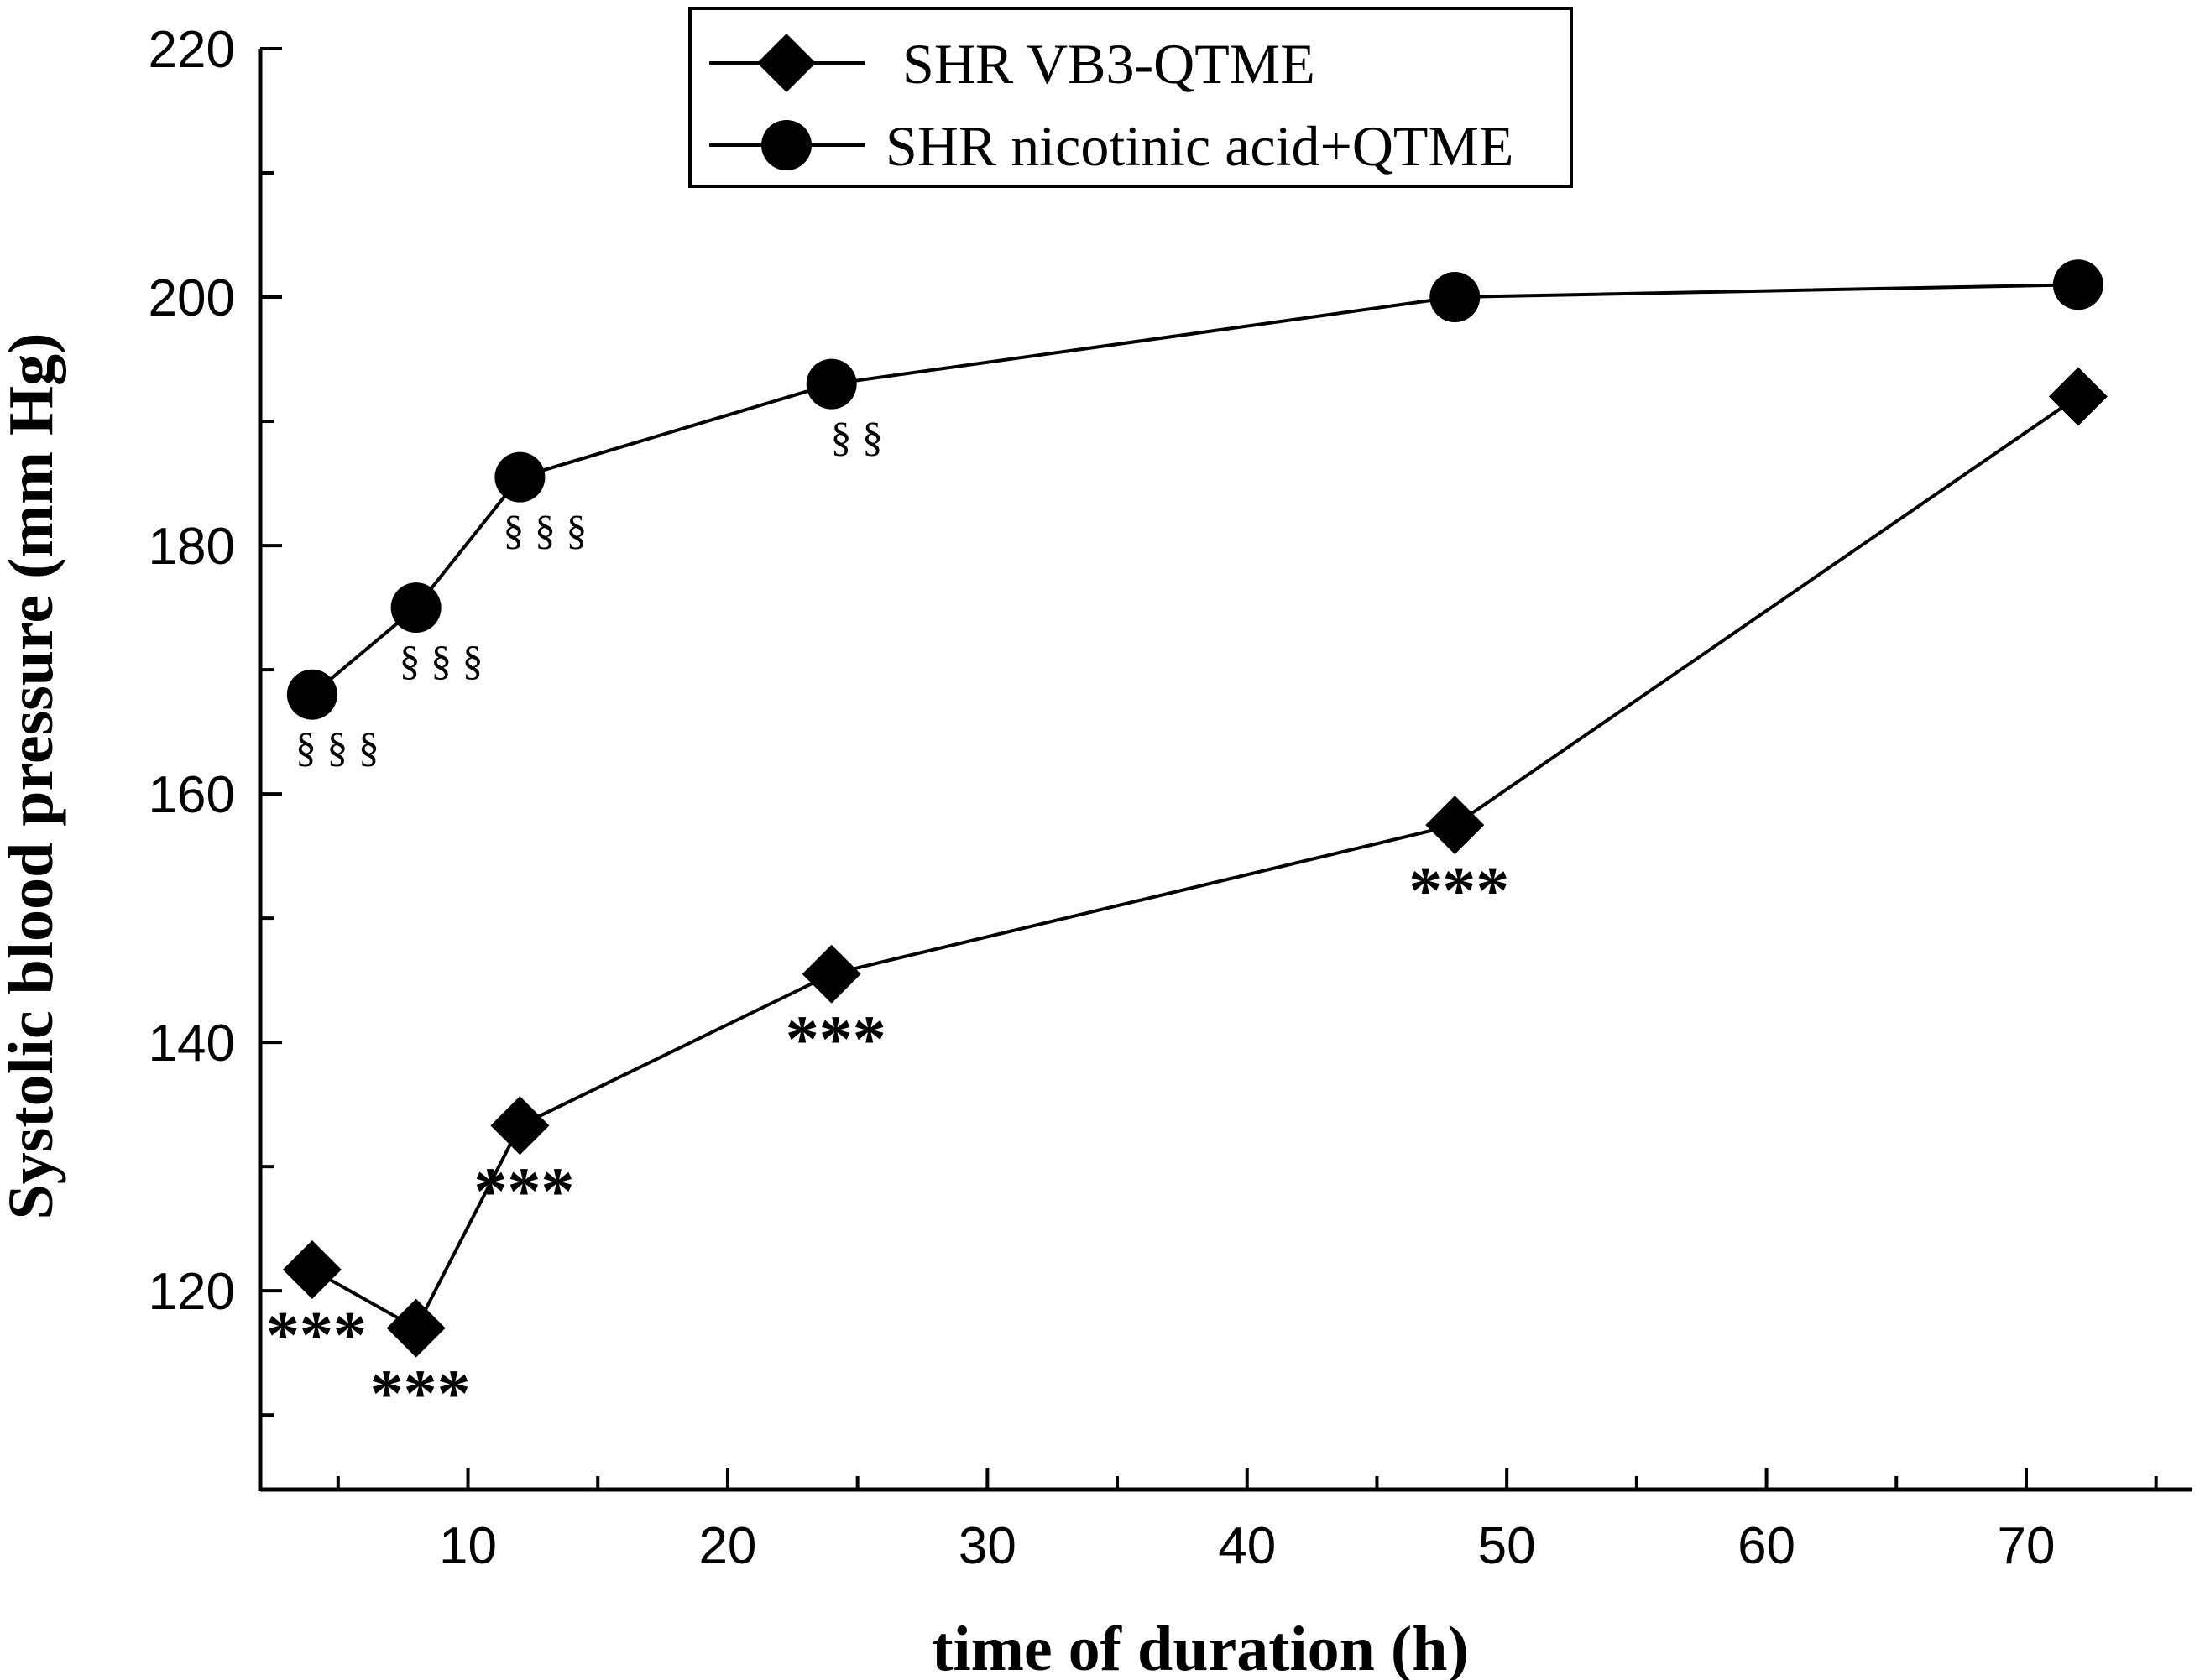 Image resolution: width=2205 pixels, height=1680 pixels. I want to click on y-tick-label: 180, so click(192, 547).